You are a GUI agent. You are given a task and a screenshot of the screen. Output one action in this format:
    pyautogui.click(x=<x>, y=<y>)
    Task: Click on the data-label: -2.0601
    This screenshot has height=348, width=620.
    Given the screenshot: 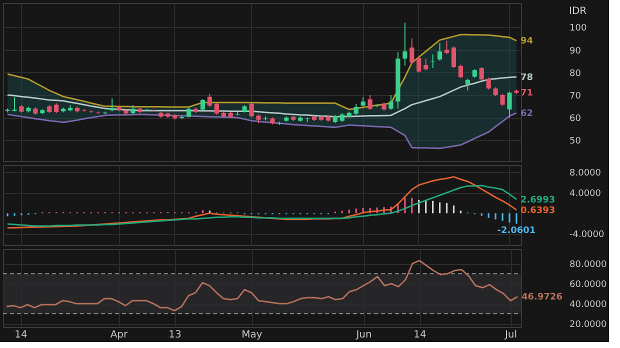 What is the action you would take?
    pyautogui.click(x=516, y=231)
    